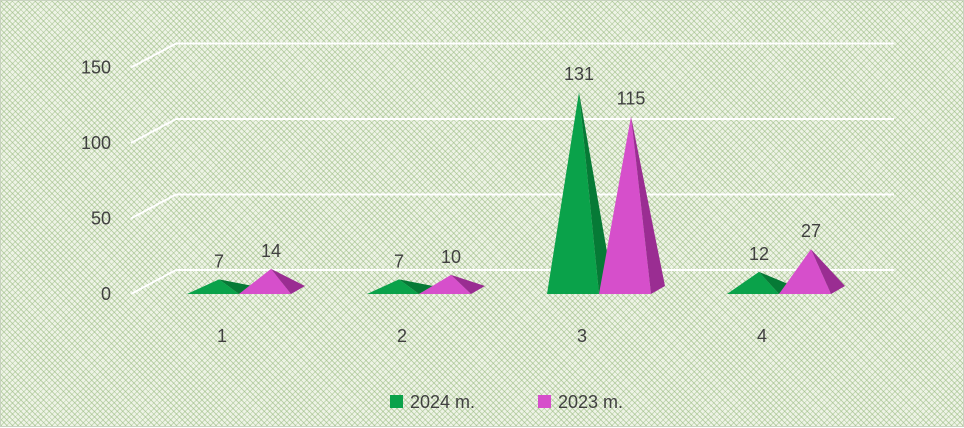 The width and height of the screenshot is (964, 428). I want to click on y-tick-label: 0, so click(106, 294).